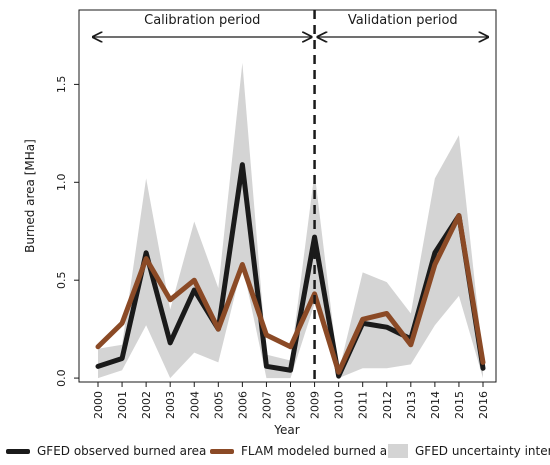 Image resolution: width=550 pixels, height=465 pixels. What do you see at coordinates (324, 451) in the screenshot?
I see `legend-label-flam-modeled: FLAM modeled burned area` at bounding box center [324, 451].